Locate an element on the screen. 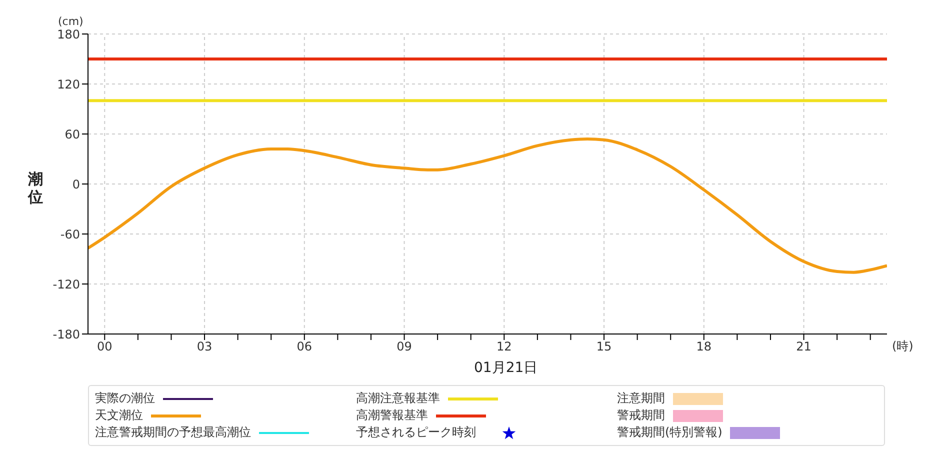 This screenshot has height=472, width=933. legend-label: 天文潮位 is located at coordinates (119, 415).